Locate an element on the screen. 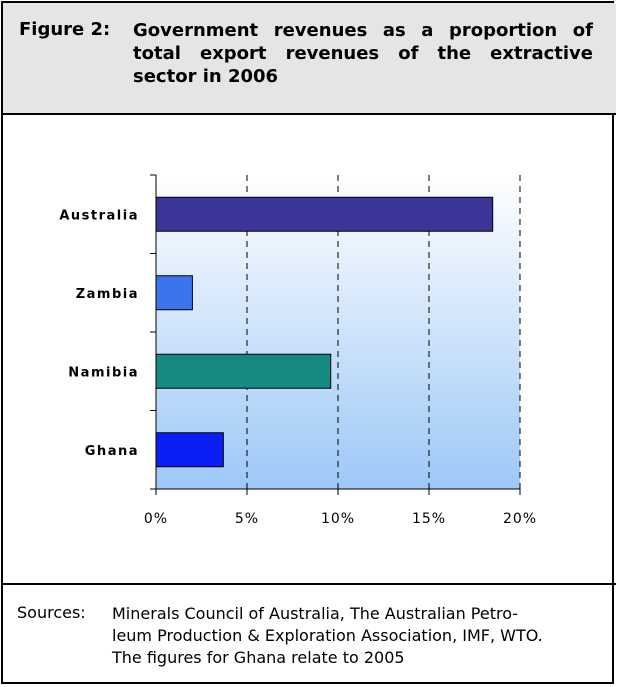  x-tick-label: 0% is located at coordinates (156, 519).